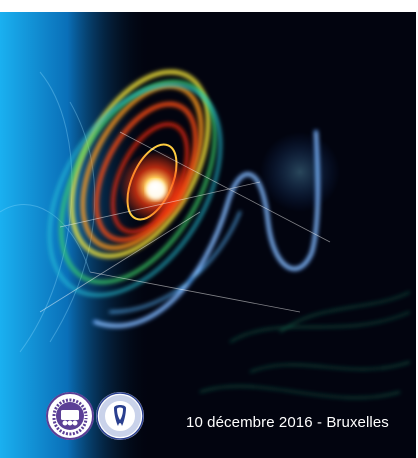  Describe the element at coordinates (120, 416) in the screenshot. I see `societe-medecine-dentaire-logo` at that location.